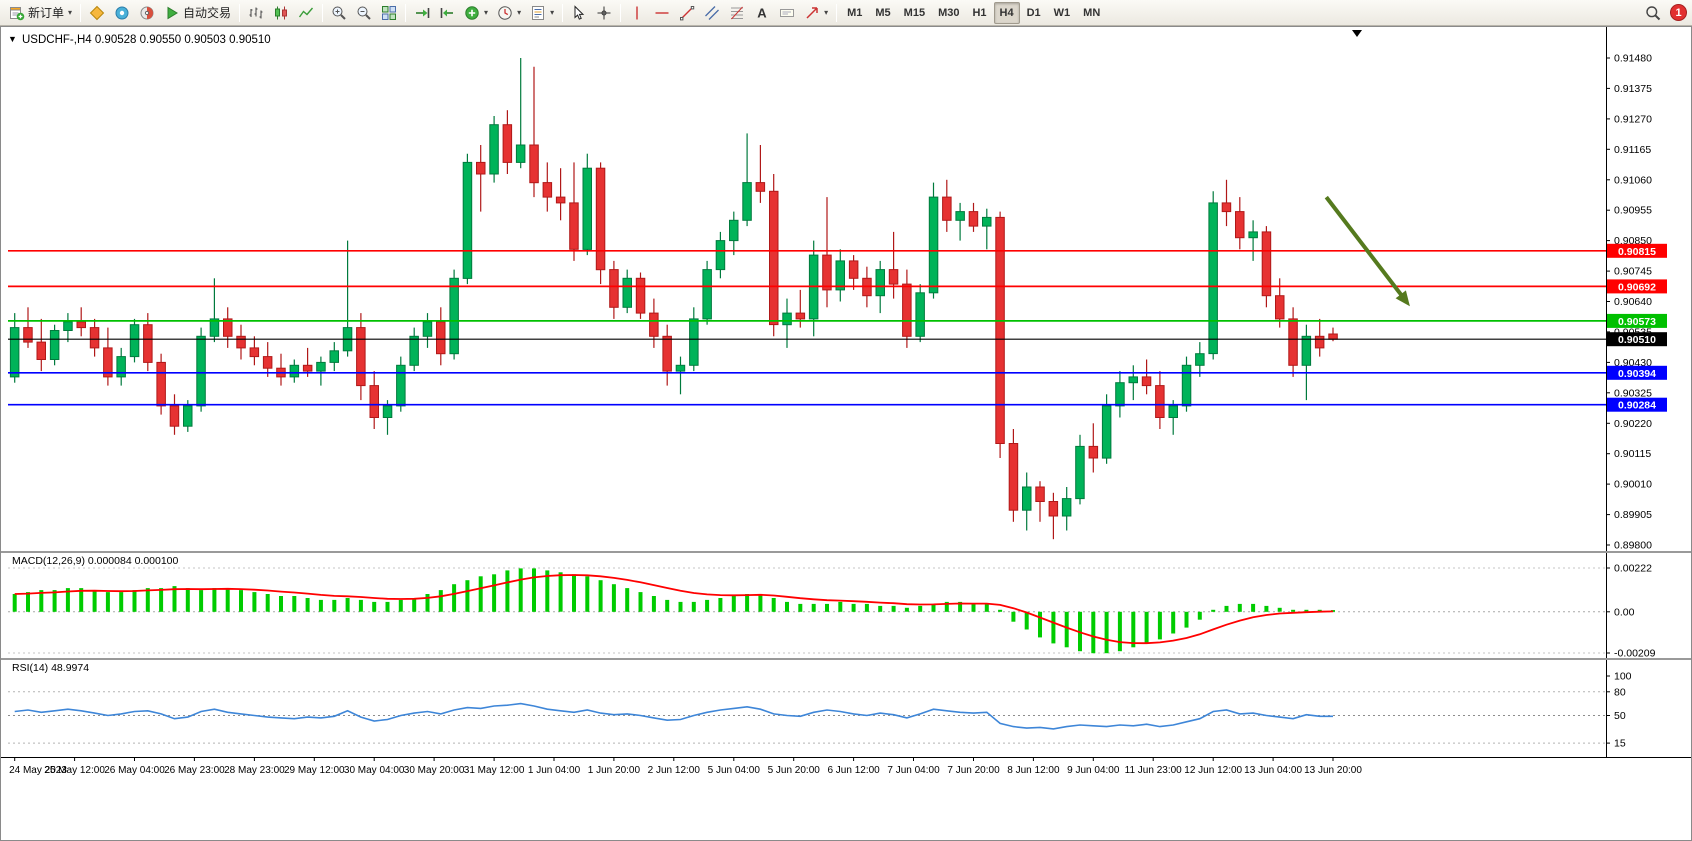 The height and width of the screenshot is (841, 1692). I want to click on auto-scroll-button, so click(422, 13).